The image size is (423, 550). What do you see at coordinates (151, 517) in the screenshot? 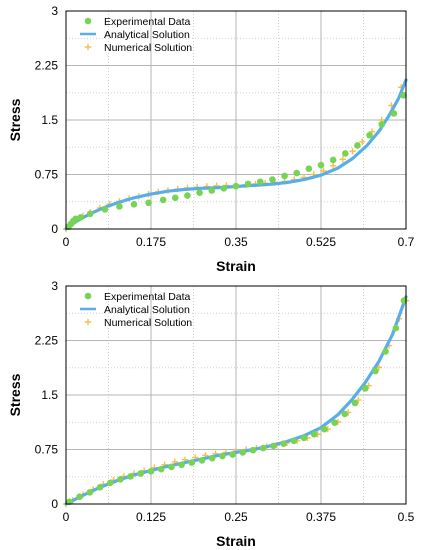
I see `x-tick-label: 0.125` at bounding box center [151, 517].